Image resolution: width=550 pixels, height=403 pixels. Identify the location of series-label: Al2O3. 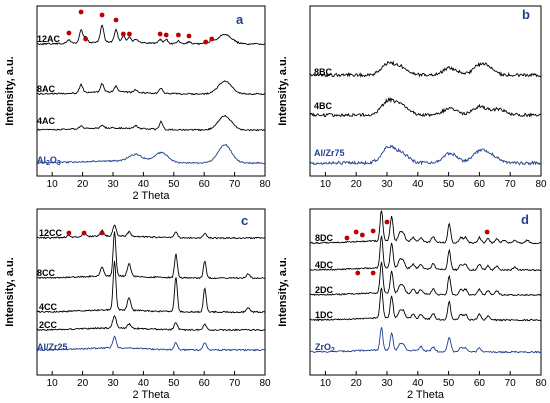
(49, 161).